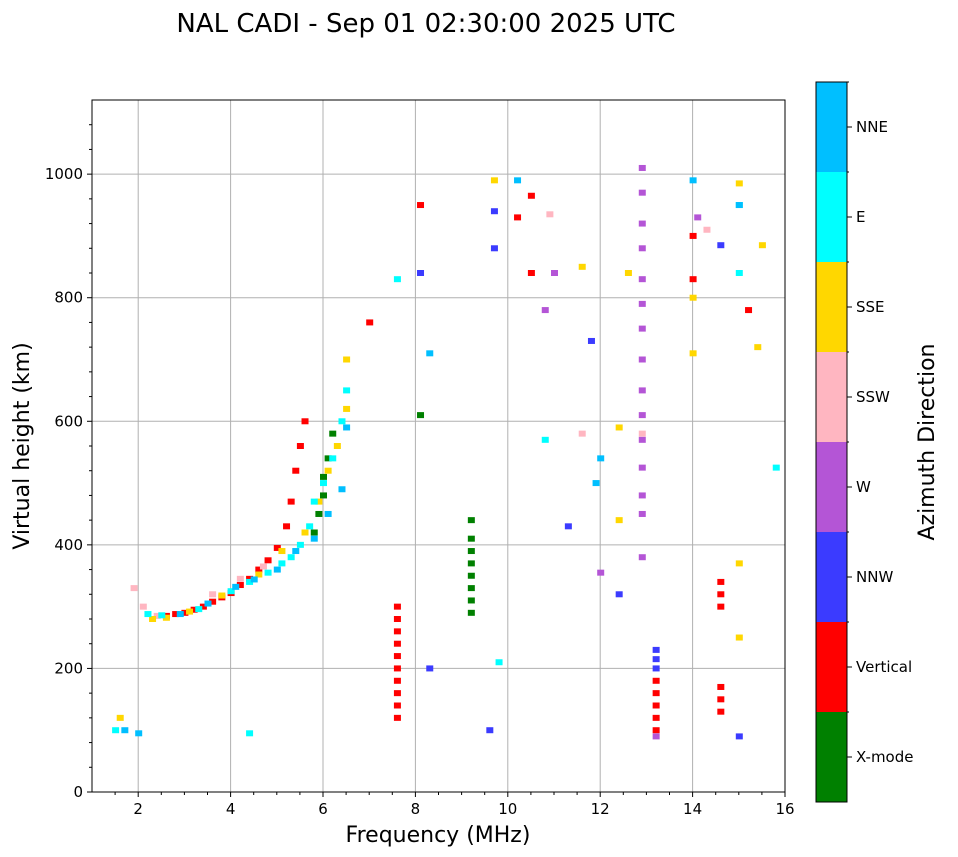 This screenshot has height=857, width=958. What do you see at coordinates (692, 809) in the screenshot?
I see `x-tick-label: 14` at bounding box center [692, 809].